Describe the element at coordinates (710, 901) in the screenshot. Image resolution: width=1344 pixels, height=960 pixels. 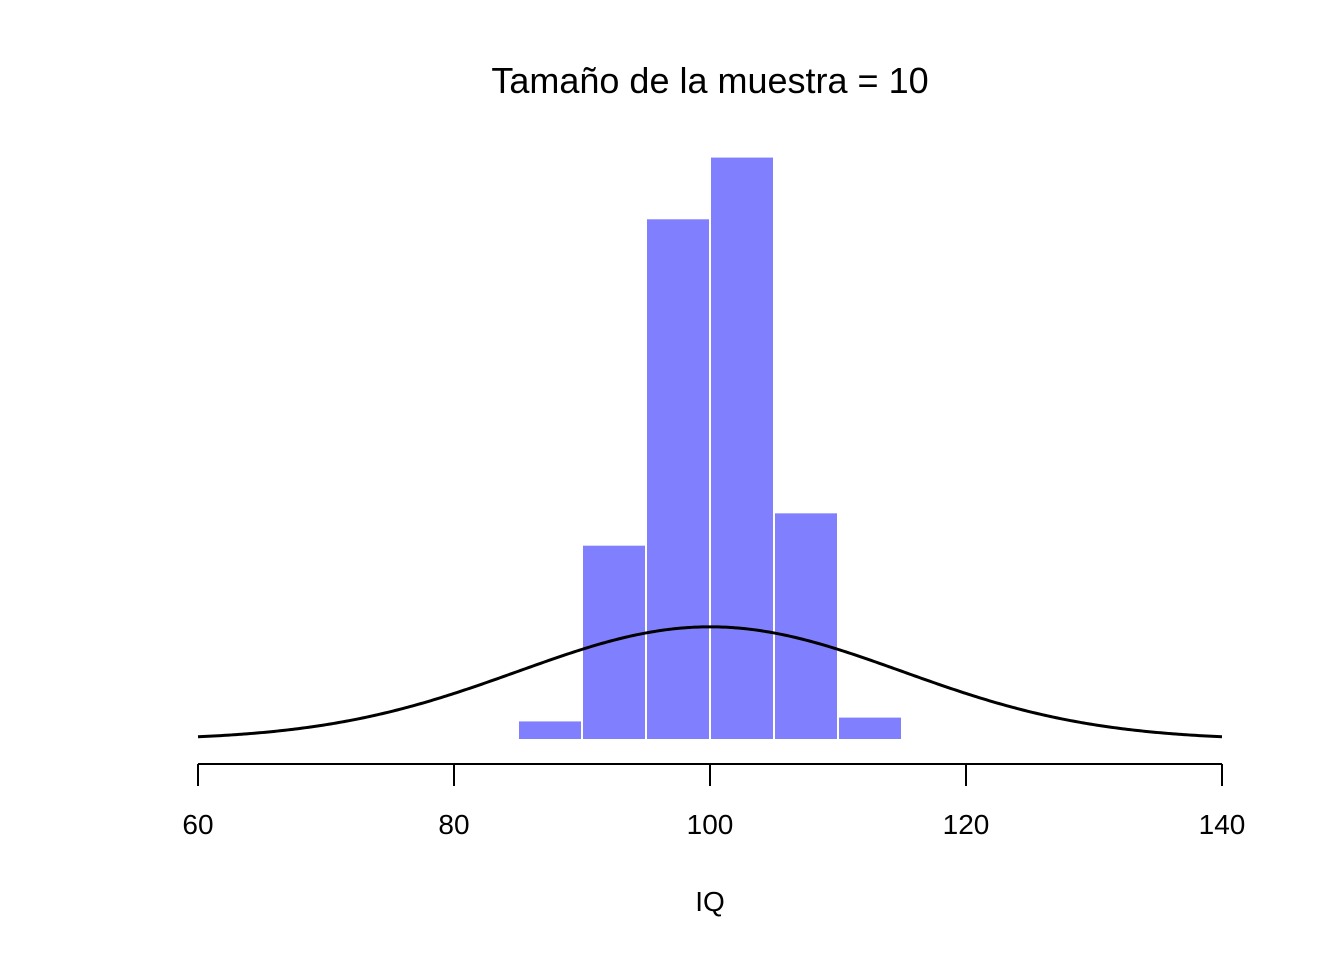
I see `x-axis-label: IQ` at that location.